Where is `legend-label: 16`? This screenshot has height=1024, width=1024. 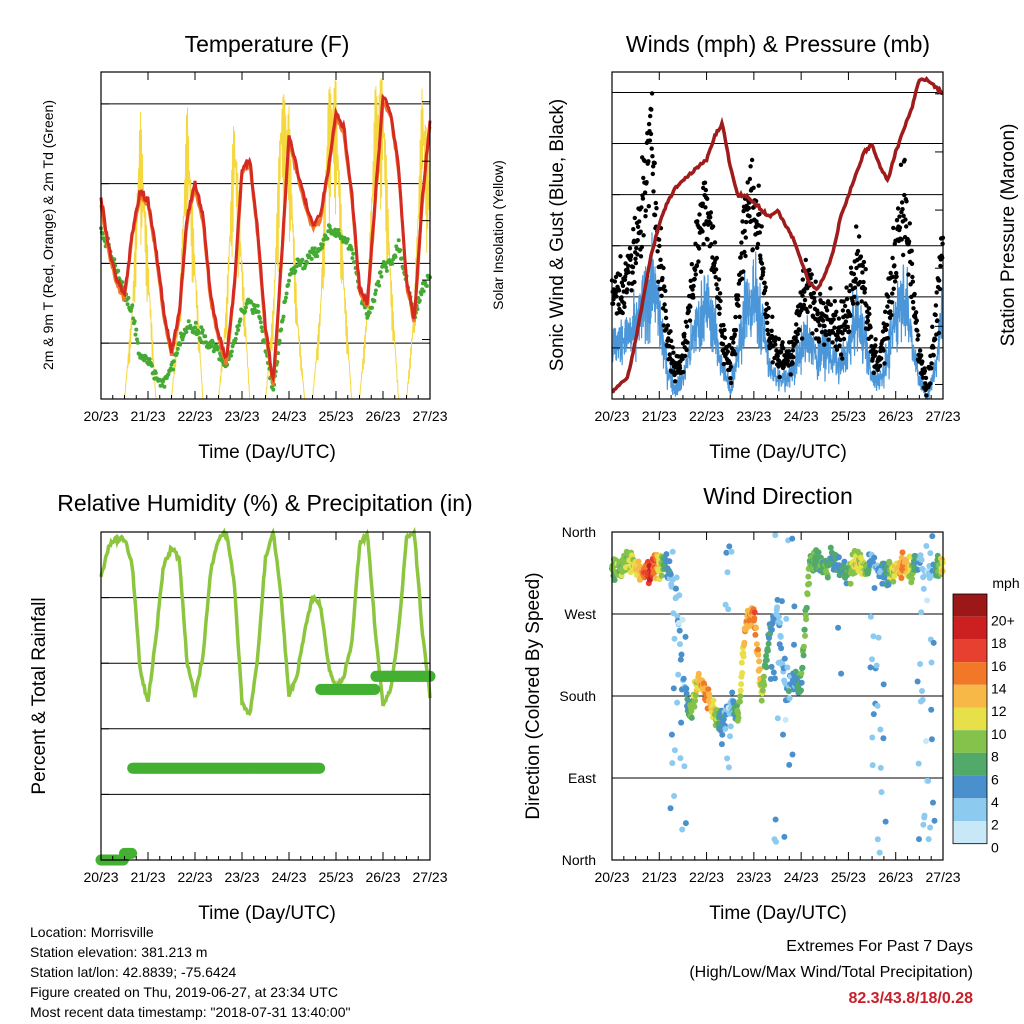
legend-label: 16 is located at coordinates (999, 666).